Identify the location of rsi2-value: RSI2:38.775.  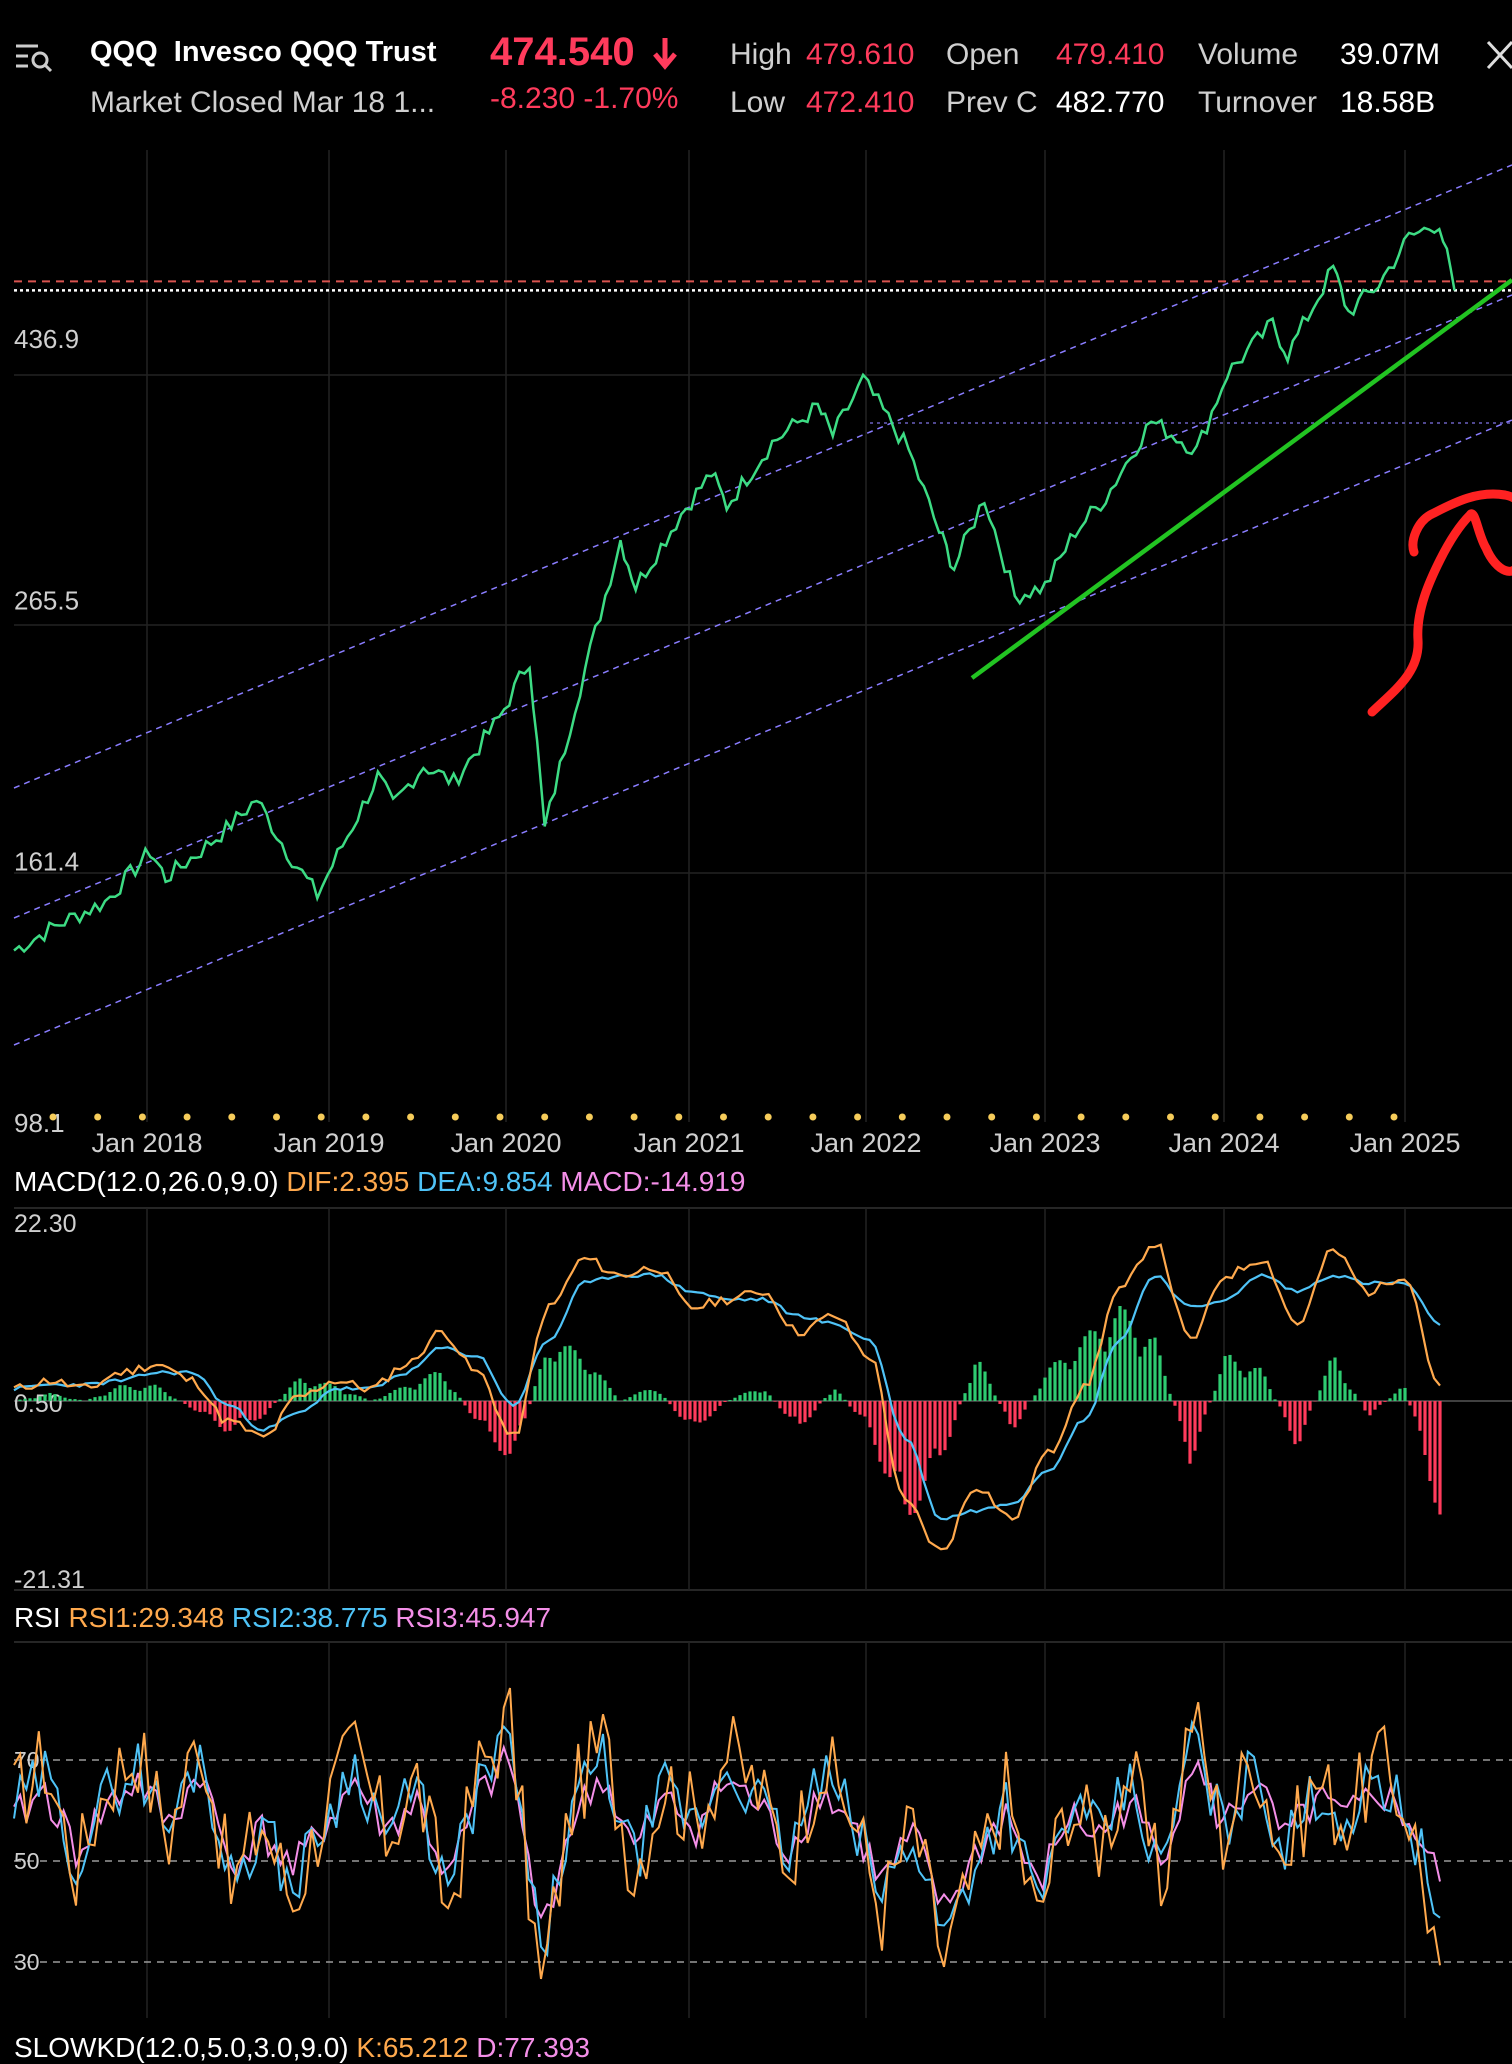
(309, 1617).